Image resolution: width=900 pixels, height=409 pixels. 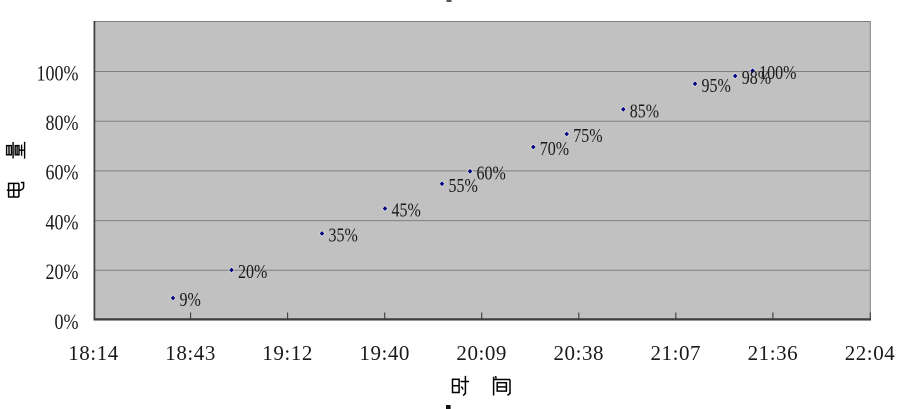 I want to click on svg-text: 75%, so click(x=587, y=135).